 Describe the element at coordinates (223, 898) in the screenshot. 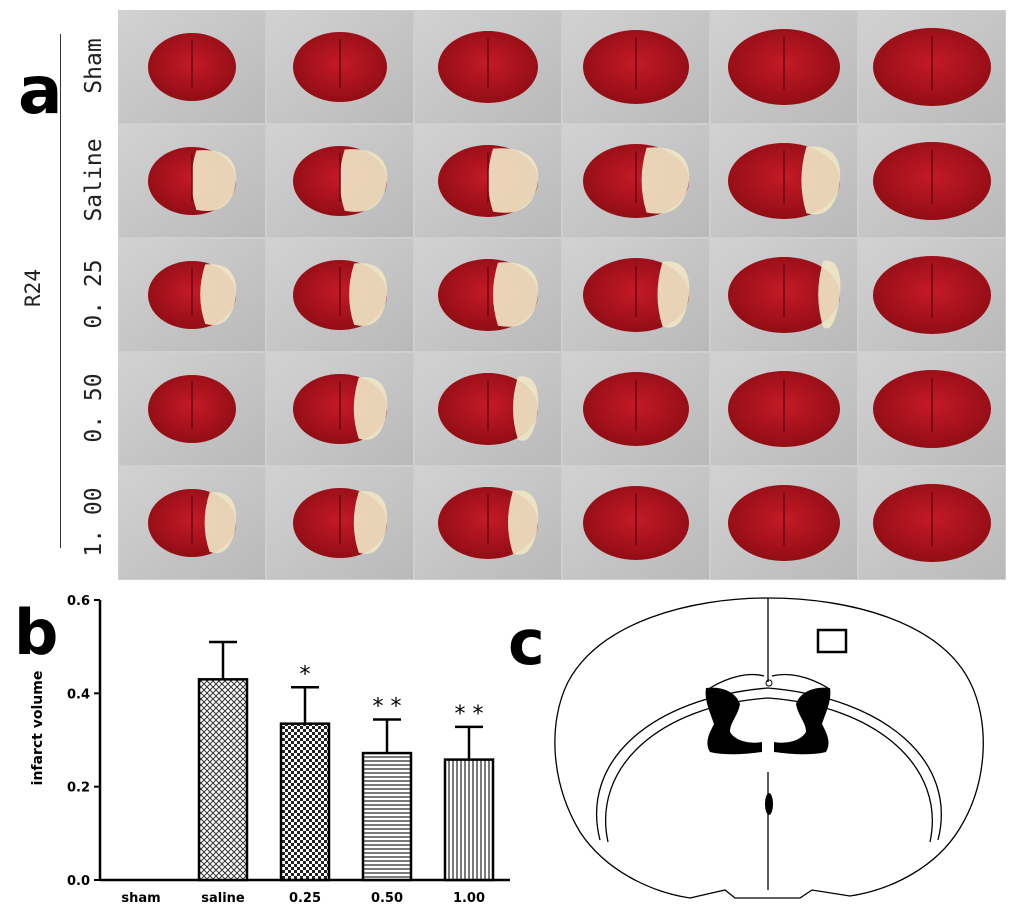

I see `x-tick-label: saline` at that location.